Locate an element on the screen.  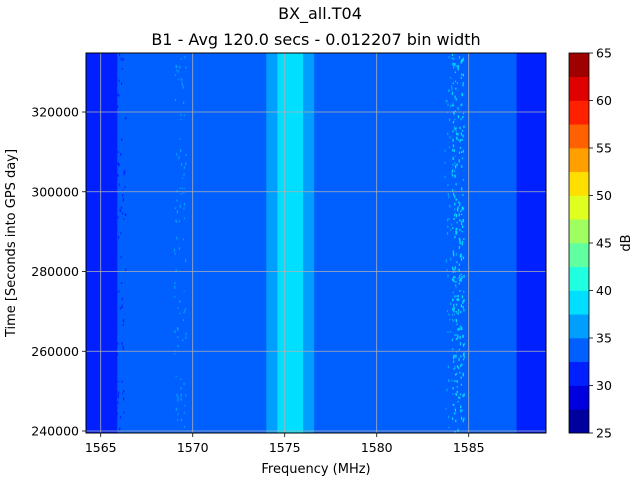
colorbar-swatch is located at coordinates (579, 255).